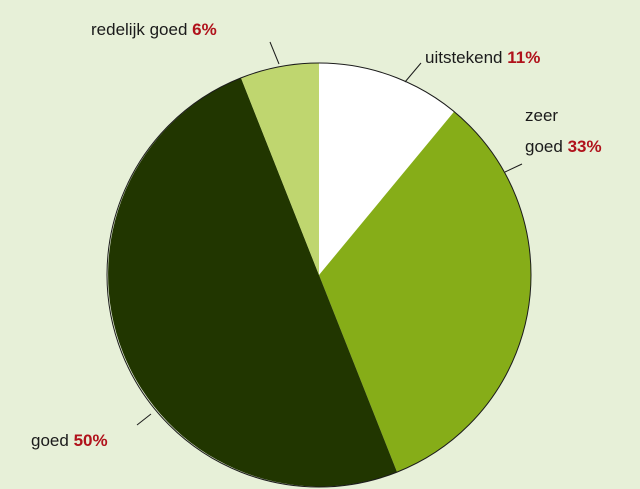 Image resolution: width=640 pixels, height=489 pixels. What do you see at coordinates (544, 146) in the screenshot?
I see `slice-name-zeer-goed: goed` at bounding box center [544, 146].